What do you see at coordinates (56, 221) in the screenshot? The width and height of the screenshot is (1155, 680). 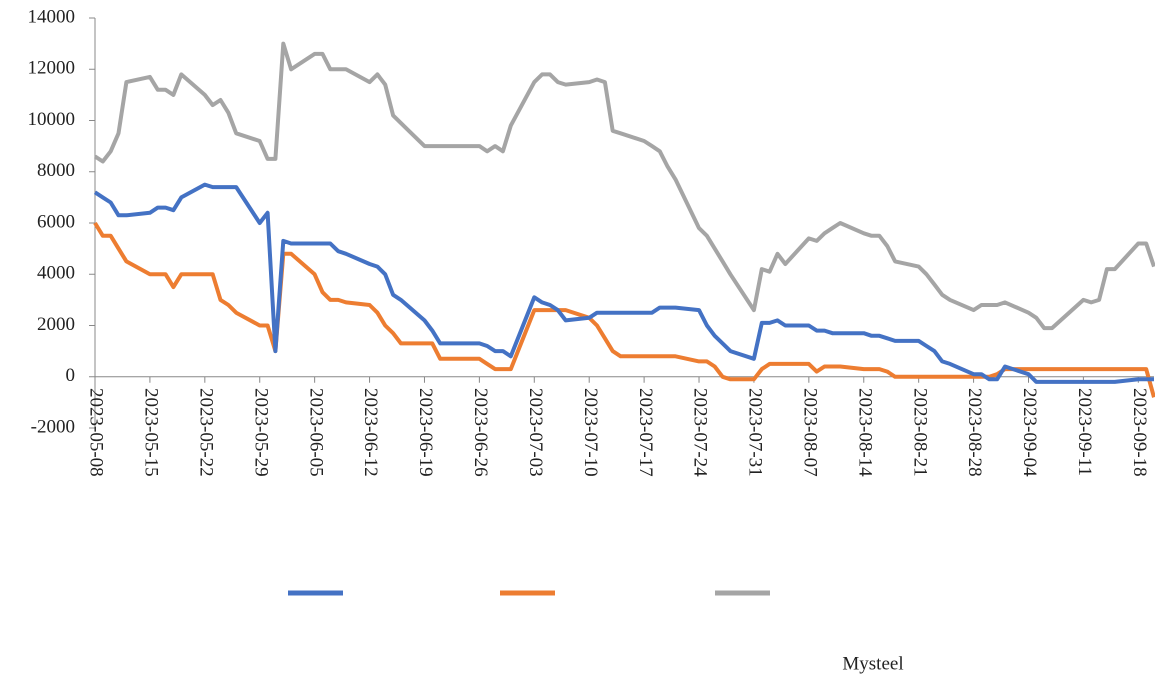 I see `y-tick-label: 6000` at bounding box center [56, 221].